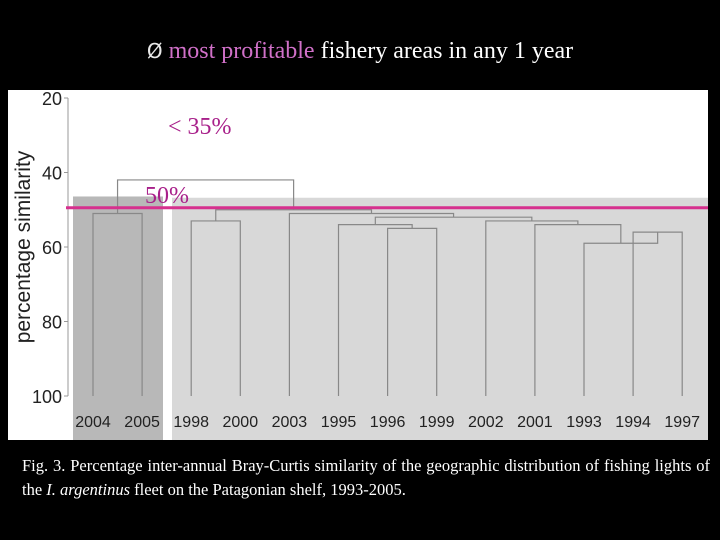 The height and width of the screenshot is (540, 720). Describe the element at coordinates (52, 248) in the screenshot. I see `y-tick-label: 60` at that location.